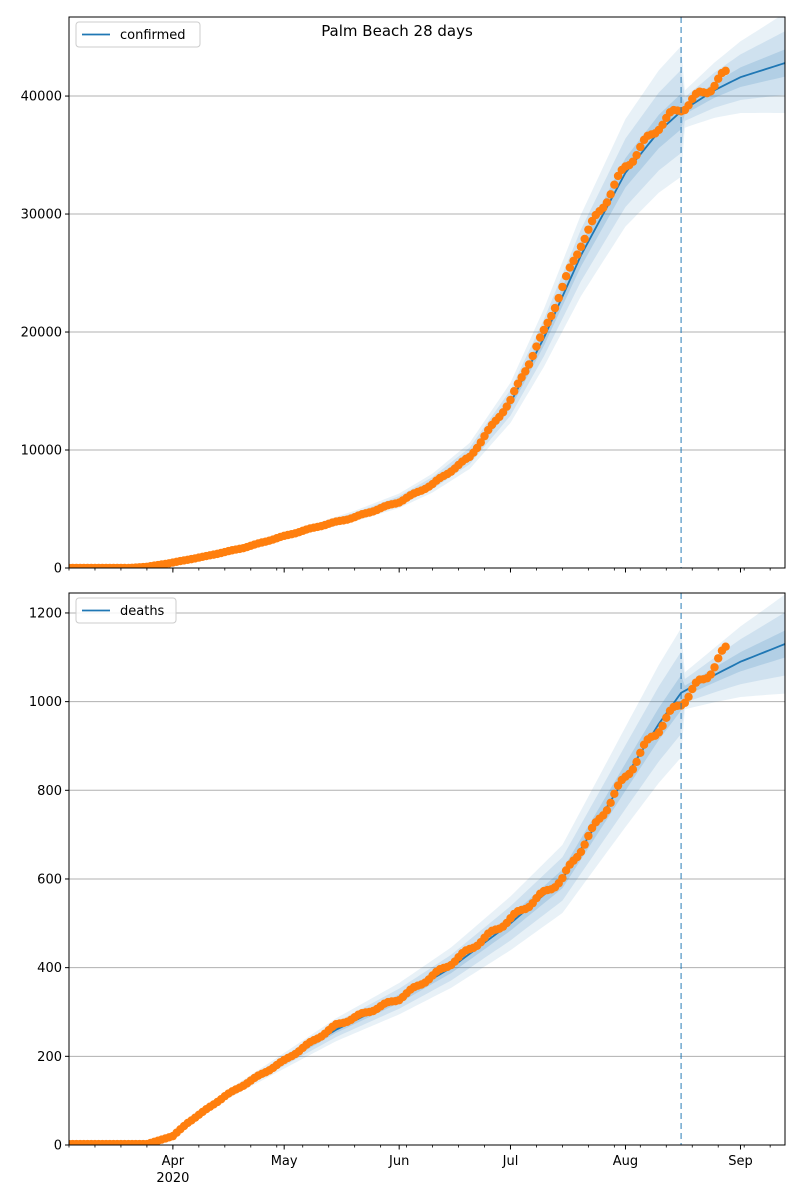  Describe the element at coordinates (49, 968) in the screenshot. I see `y-tick-label: 400` at that location.